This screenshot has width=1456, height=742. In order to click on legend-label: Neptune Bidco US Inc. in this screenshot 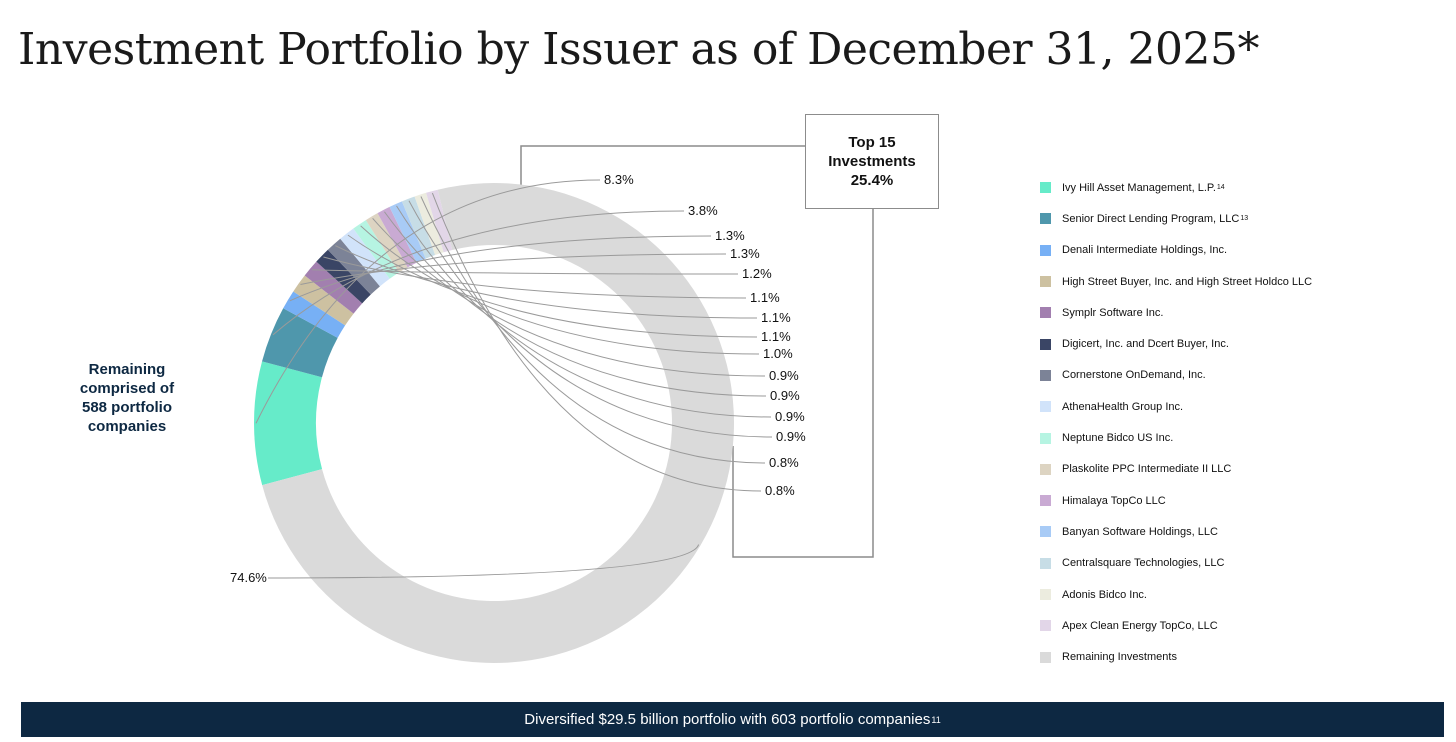, I will do `click(1118, 438)`.